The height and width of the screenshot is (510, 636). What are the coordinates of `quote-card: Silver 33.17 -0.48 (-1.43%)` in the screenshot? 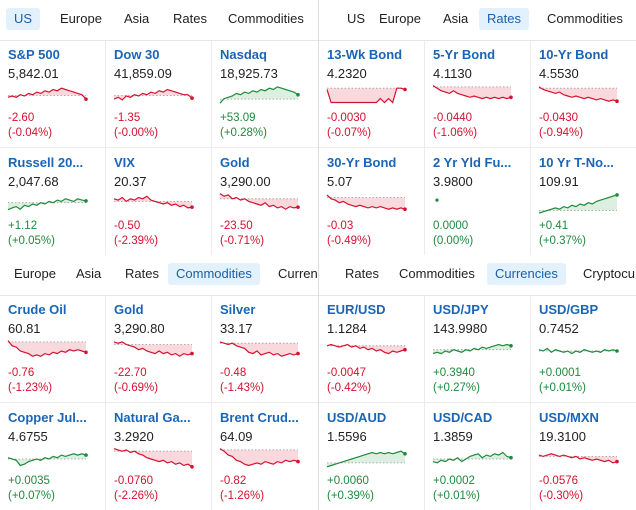 It's located at (265, 349).